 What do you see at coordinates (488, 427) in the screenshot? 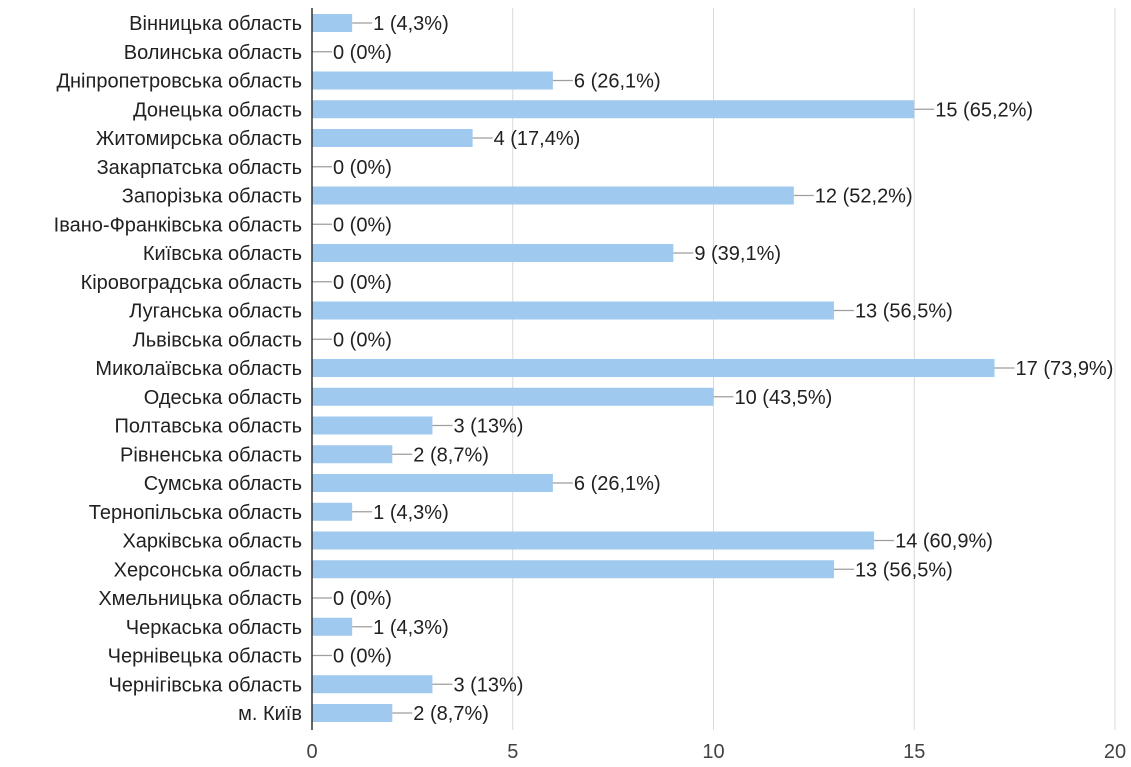
I see `value-label-14: 3 (13%)` at bounding box center [488, 427].